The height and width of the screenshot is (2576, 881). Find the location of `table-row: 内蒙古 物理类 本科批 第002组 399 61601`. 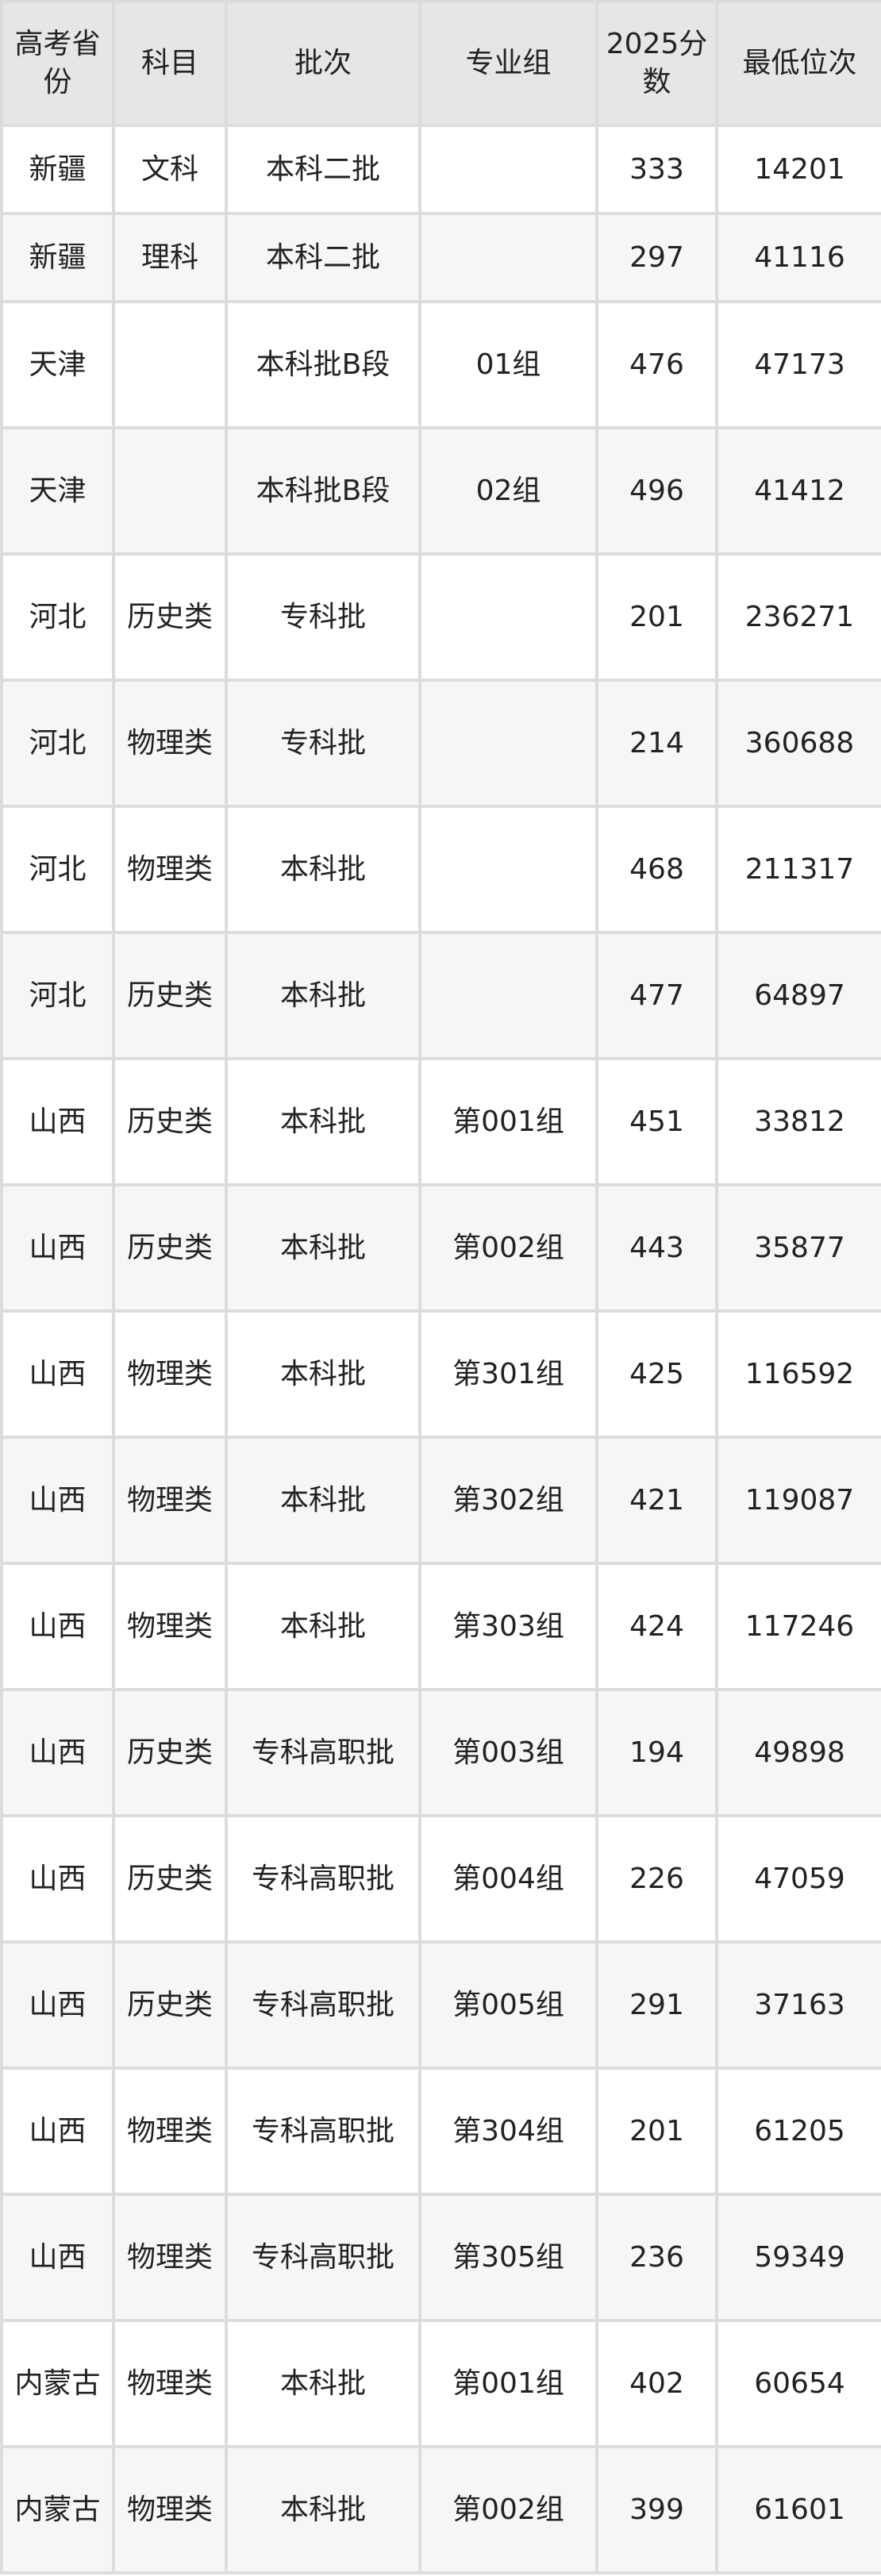

table-row: 内蒙古 物理类 本科批 第002组 399 61601 is located at coordinates (440, 2510).